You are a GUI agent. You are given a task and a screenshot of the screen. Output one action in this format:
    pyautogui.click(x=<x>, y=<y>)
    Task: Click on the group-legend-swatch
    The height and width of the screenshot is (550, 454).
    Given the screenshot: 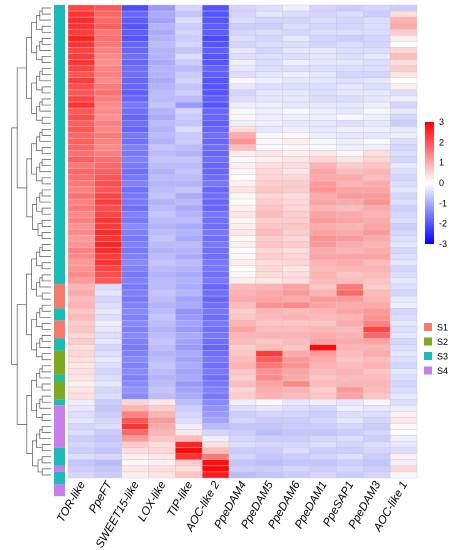 What is the action you would take?
    pyautogui.click(x=428, y=341)
    